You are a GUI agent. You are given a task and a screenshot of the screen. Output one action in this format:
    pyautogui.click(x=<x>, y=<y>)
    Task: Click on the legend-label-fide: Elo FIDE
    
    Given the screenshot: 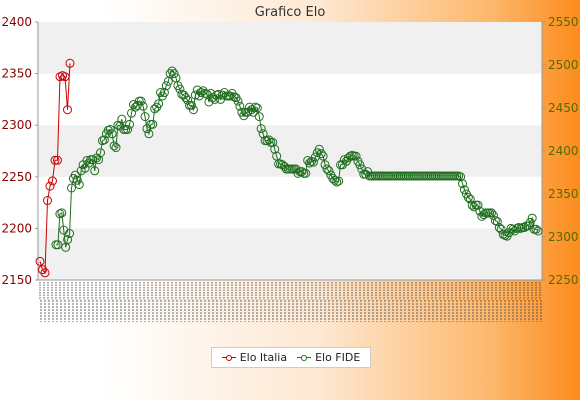 What is the action you would take?
    pyautogui.click(x=338, y=357)
    